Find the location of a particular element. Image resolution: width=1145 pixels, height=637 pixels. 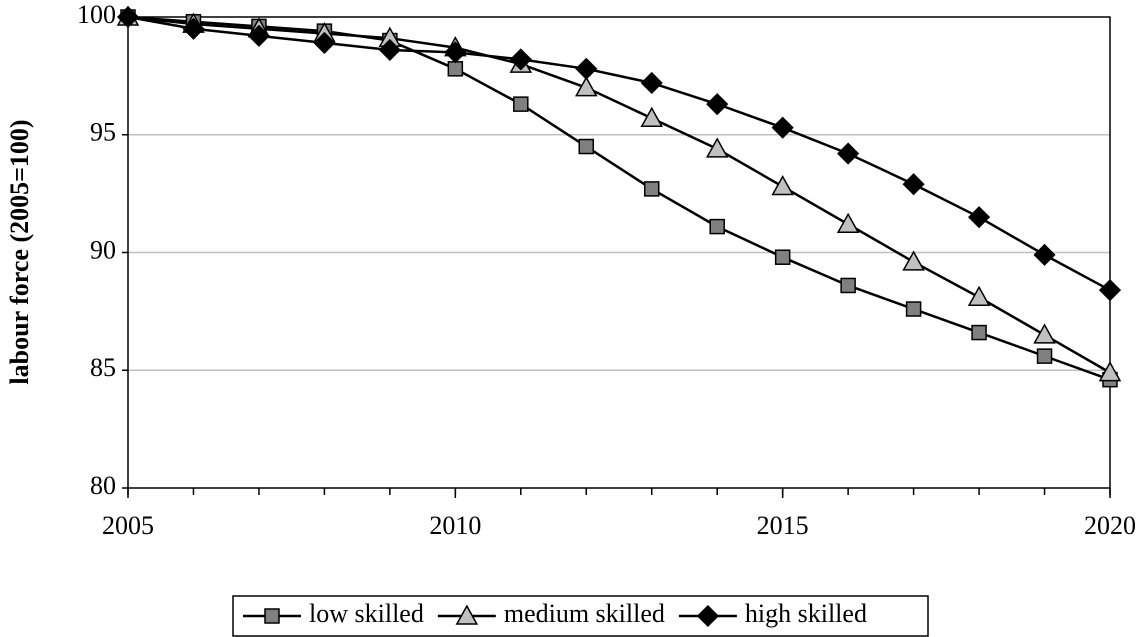

x-tick-label: 2015 is located at coordinates (783, 525).